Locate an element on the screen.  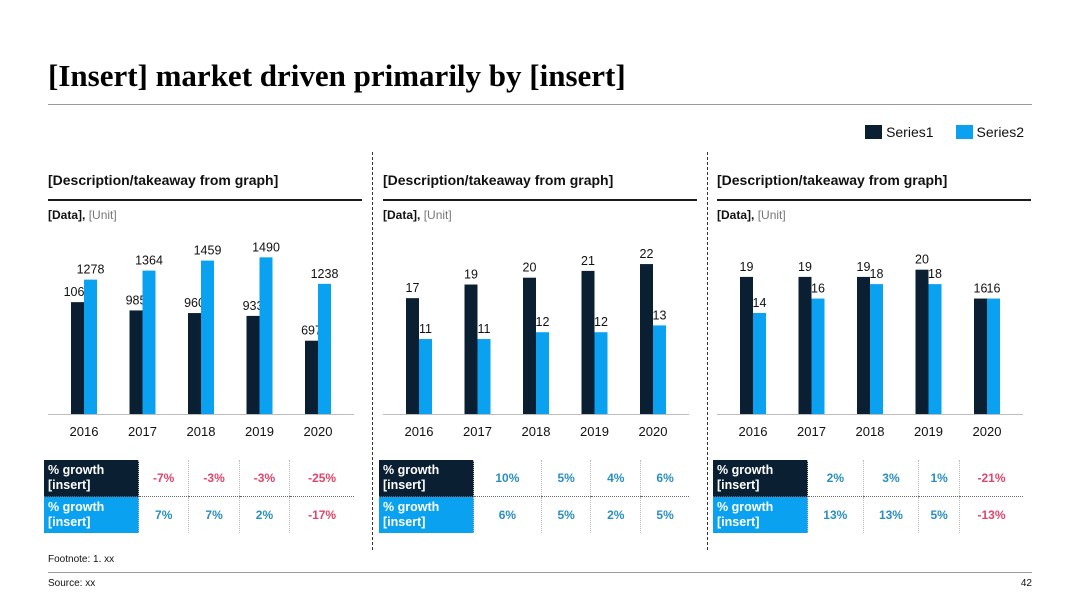
bar-series1-2018 is located at coordinates (194, 363).